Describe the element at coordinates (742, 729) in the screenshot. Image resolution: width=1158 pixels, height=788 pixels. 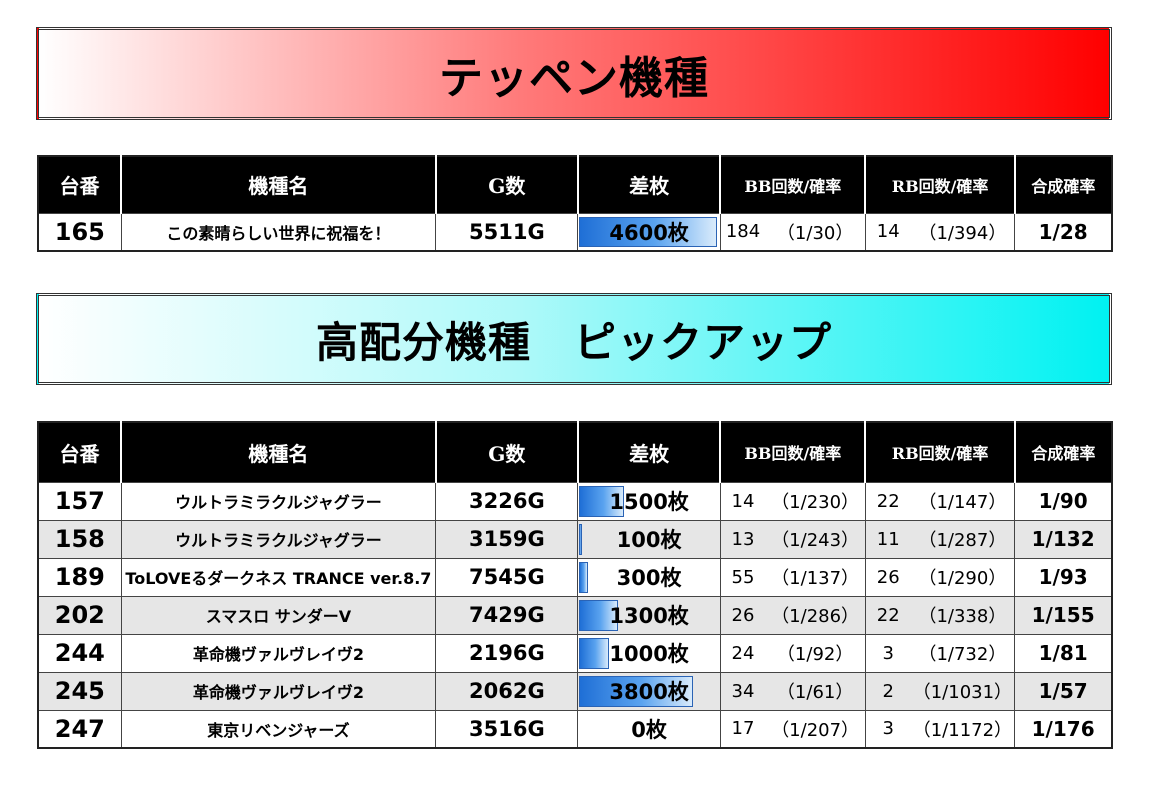
I see `bb-count: 17` at that location.